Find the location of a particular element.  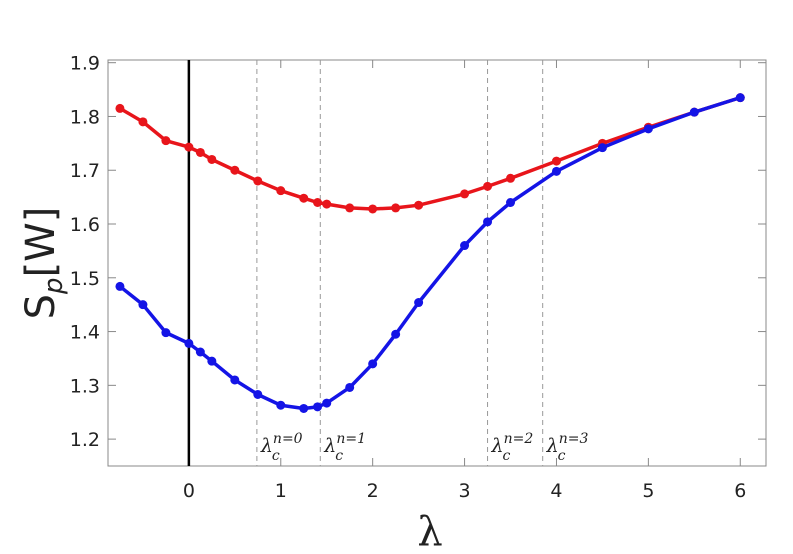

y-tick-label: 1.5 is located at coordinates (85, 279).